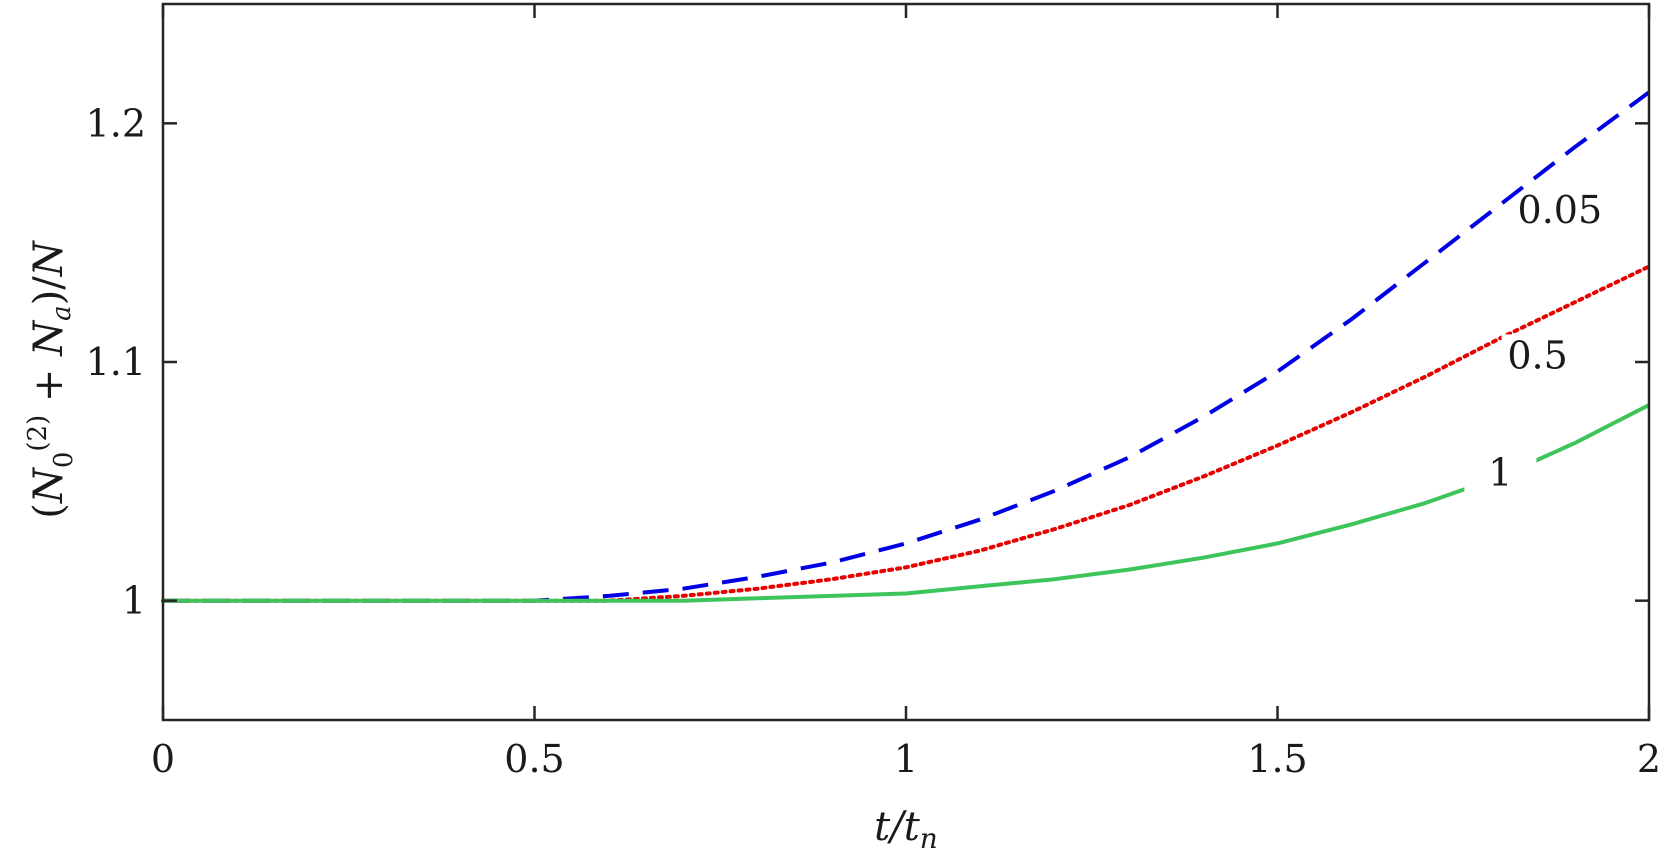  What do you see at coordinates (163, 759) in the screenshot?
I see `x-tick-label: 0` at bounding box center [163, 759].